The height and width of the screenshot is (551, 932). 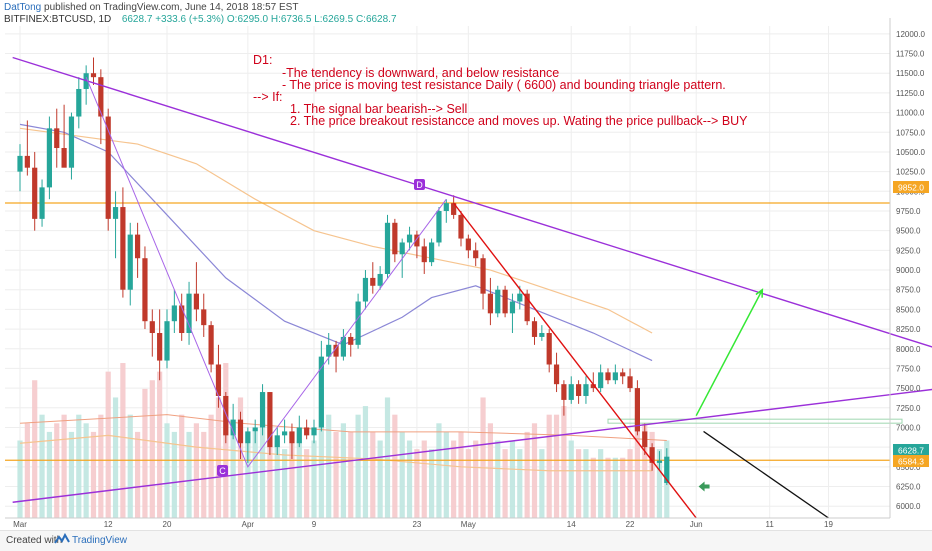 What do you see at coordinates (23, 7) in the screenshot?
I see `author-link: DatTong` at bounding box center [23, 7].